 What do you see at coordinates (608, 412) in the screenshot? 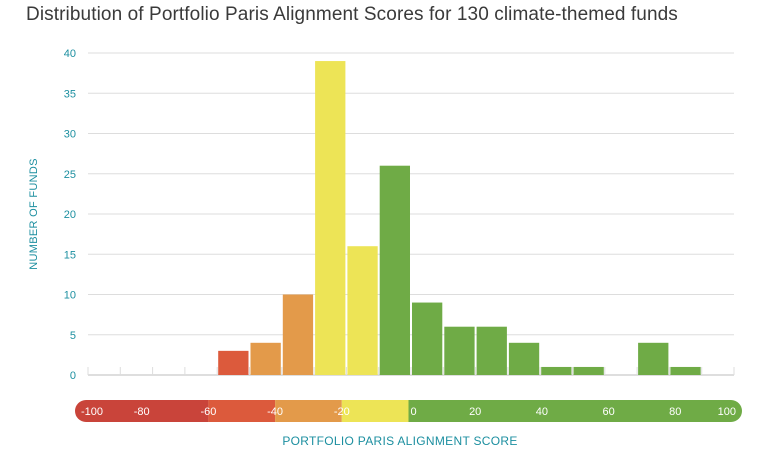
I see `scale-tick-label: 60` at bounding box center [608, 412].